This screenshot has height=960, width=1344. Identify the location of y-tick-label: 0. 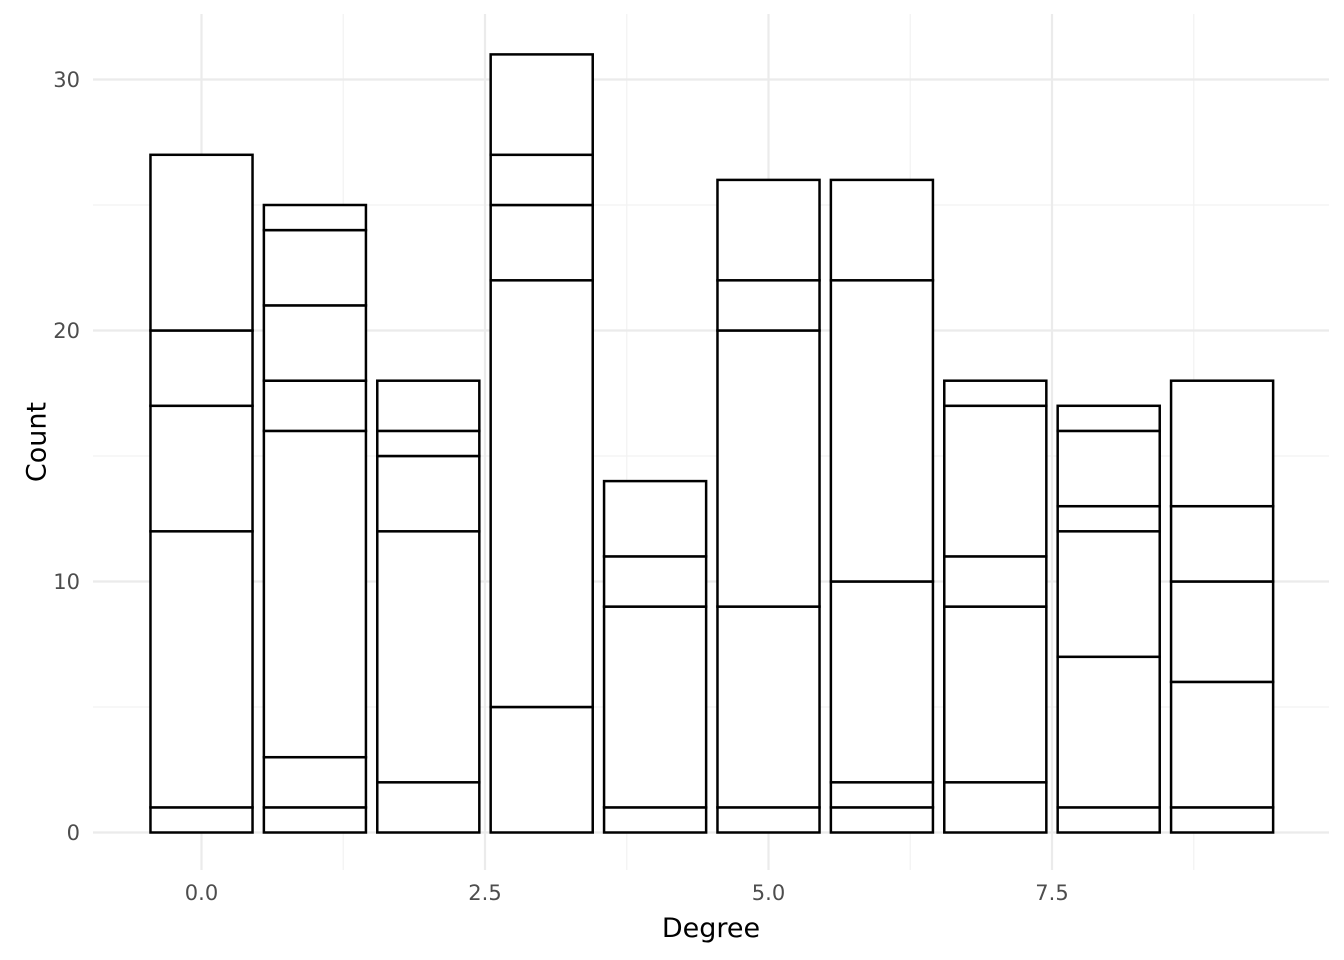
(73, 833).